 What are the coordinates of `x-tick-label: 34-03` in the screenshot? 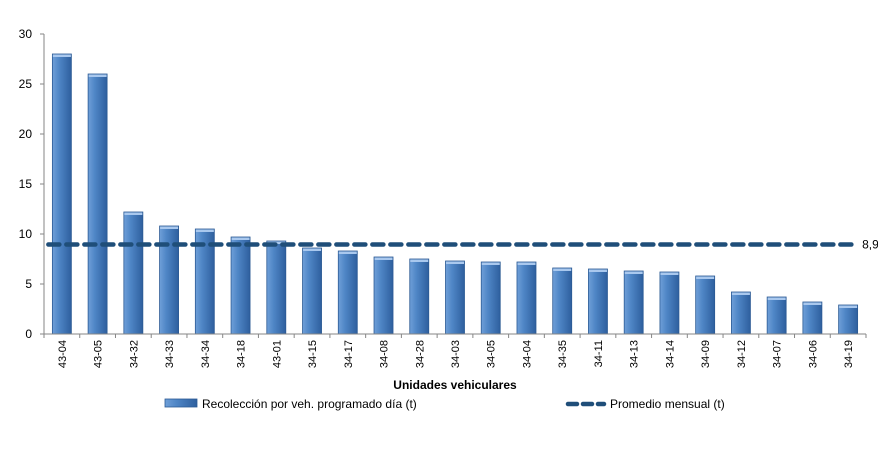 It's located at (456, 354).